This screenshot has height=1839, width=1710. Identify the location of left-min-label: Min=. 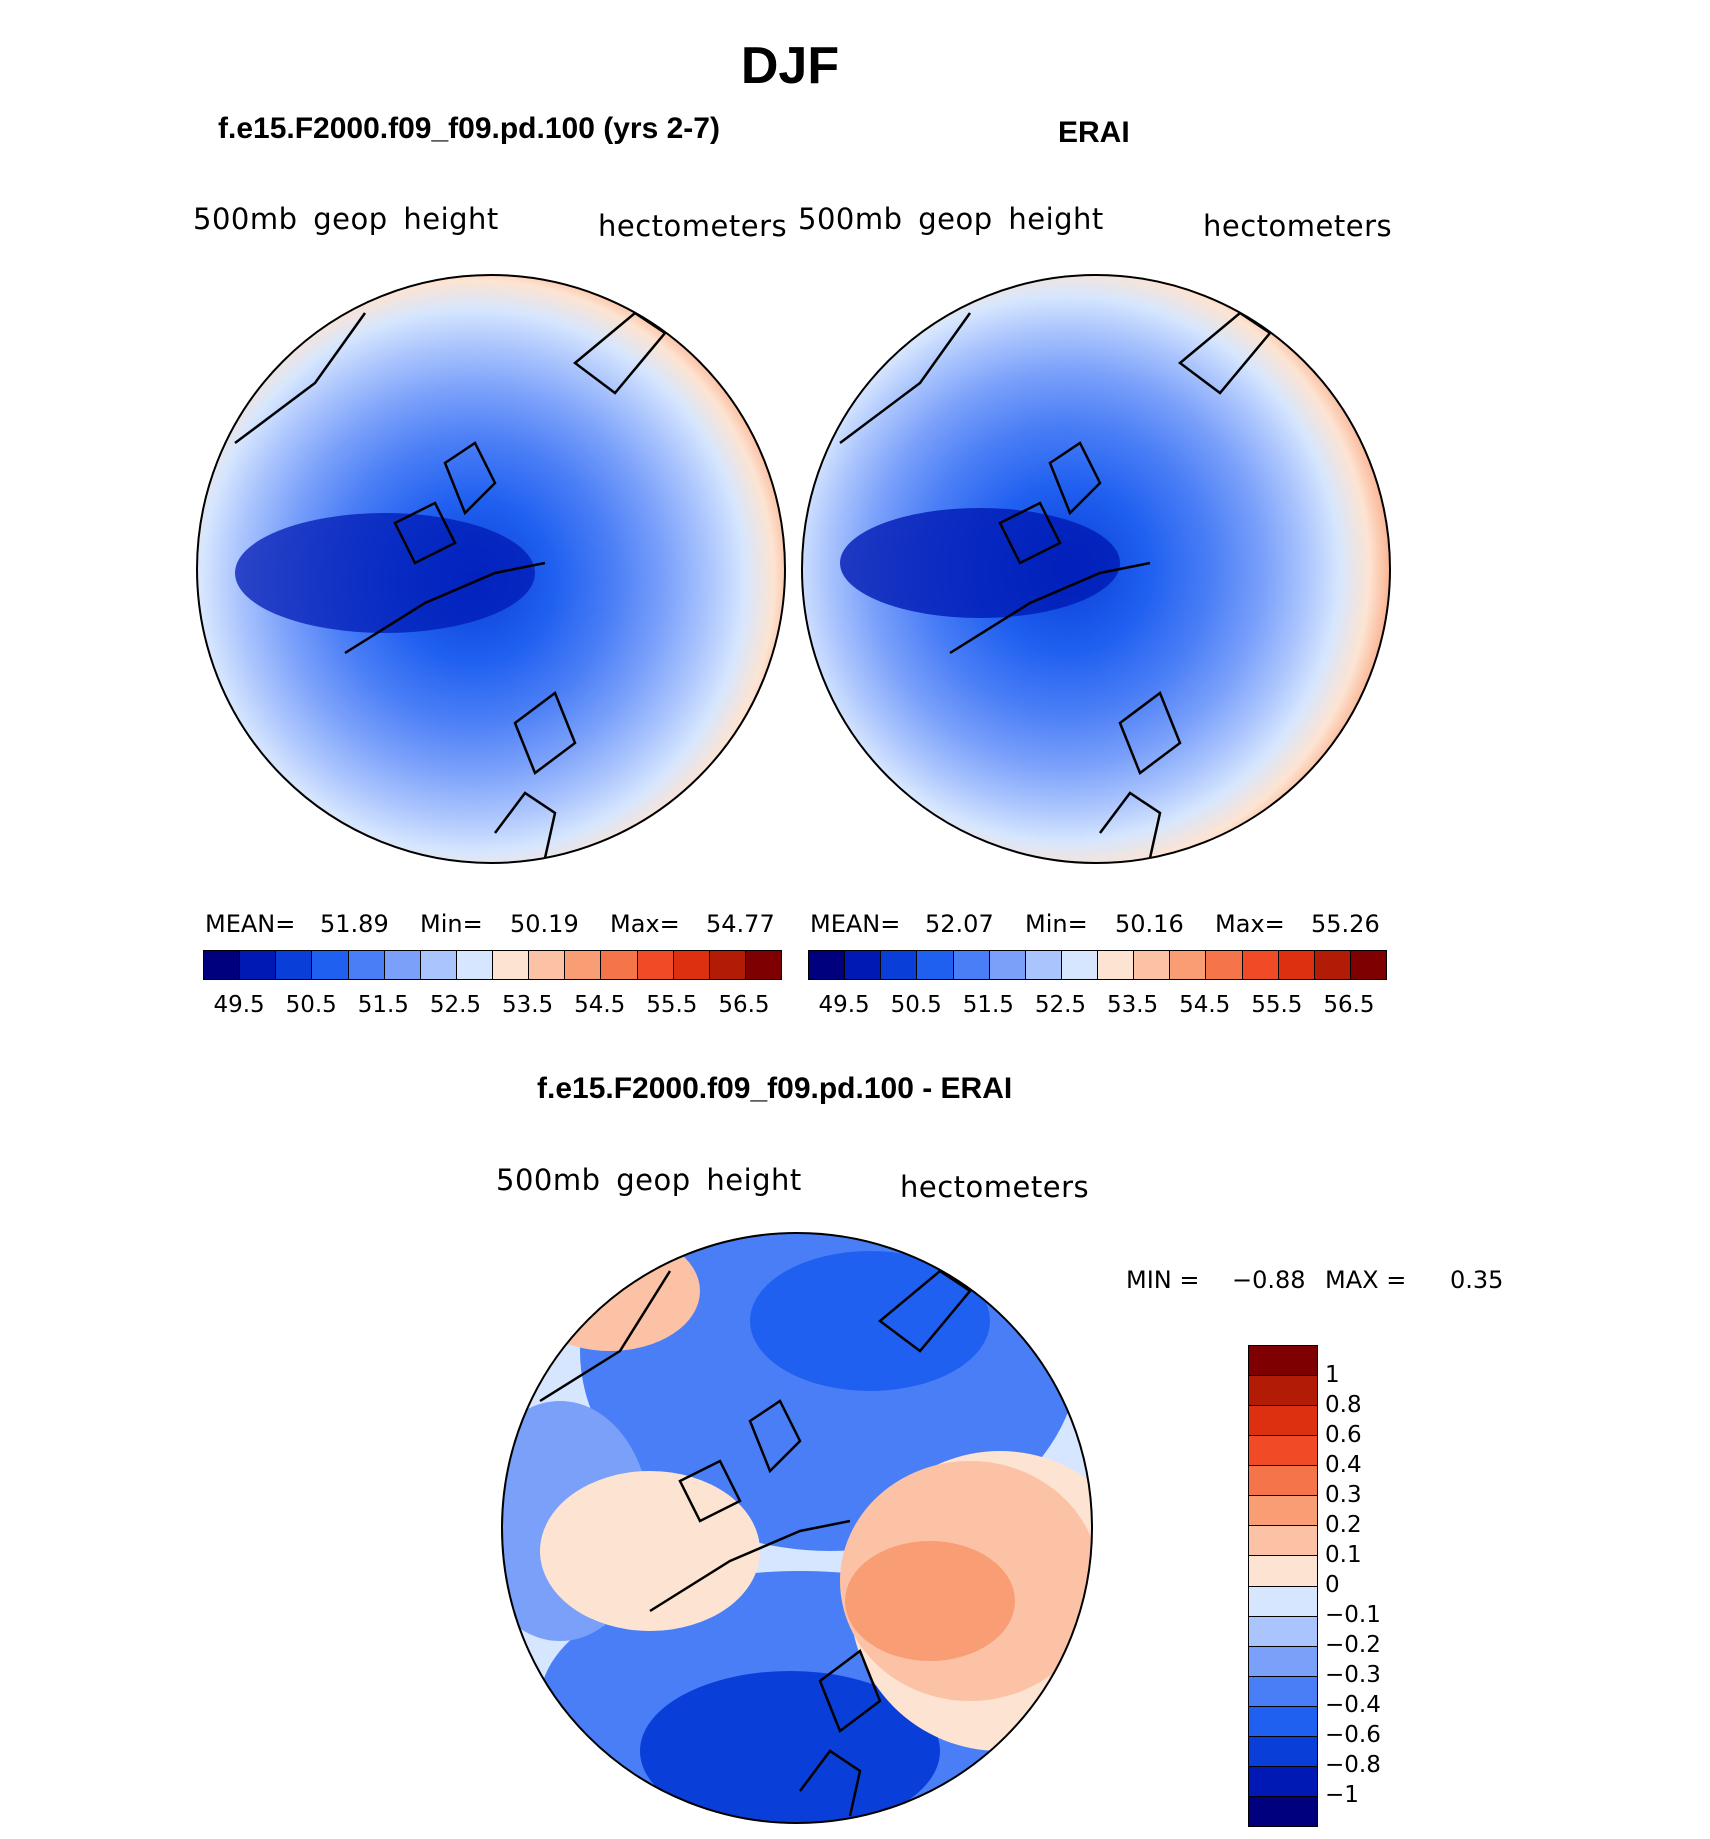
(451, 924).